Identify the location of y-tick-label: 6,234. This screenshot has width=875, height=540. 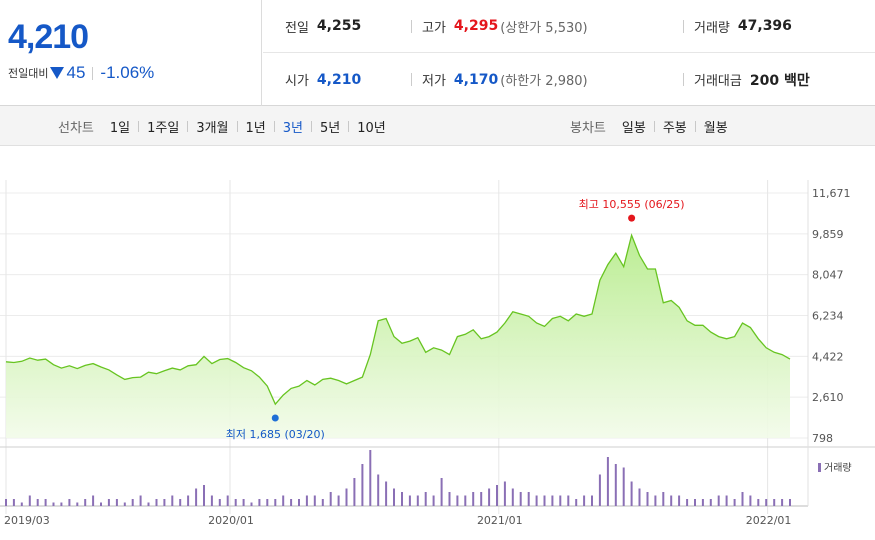
(828, 316).